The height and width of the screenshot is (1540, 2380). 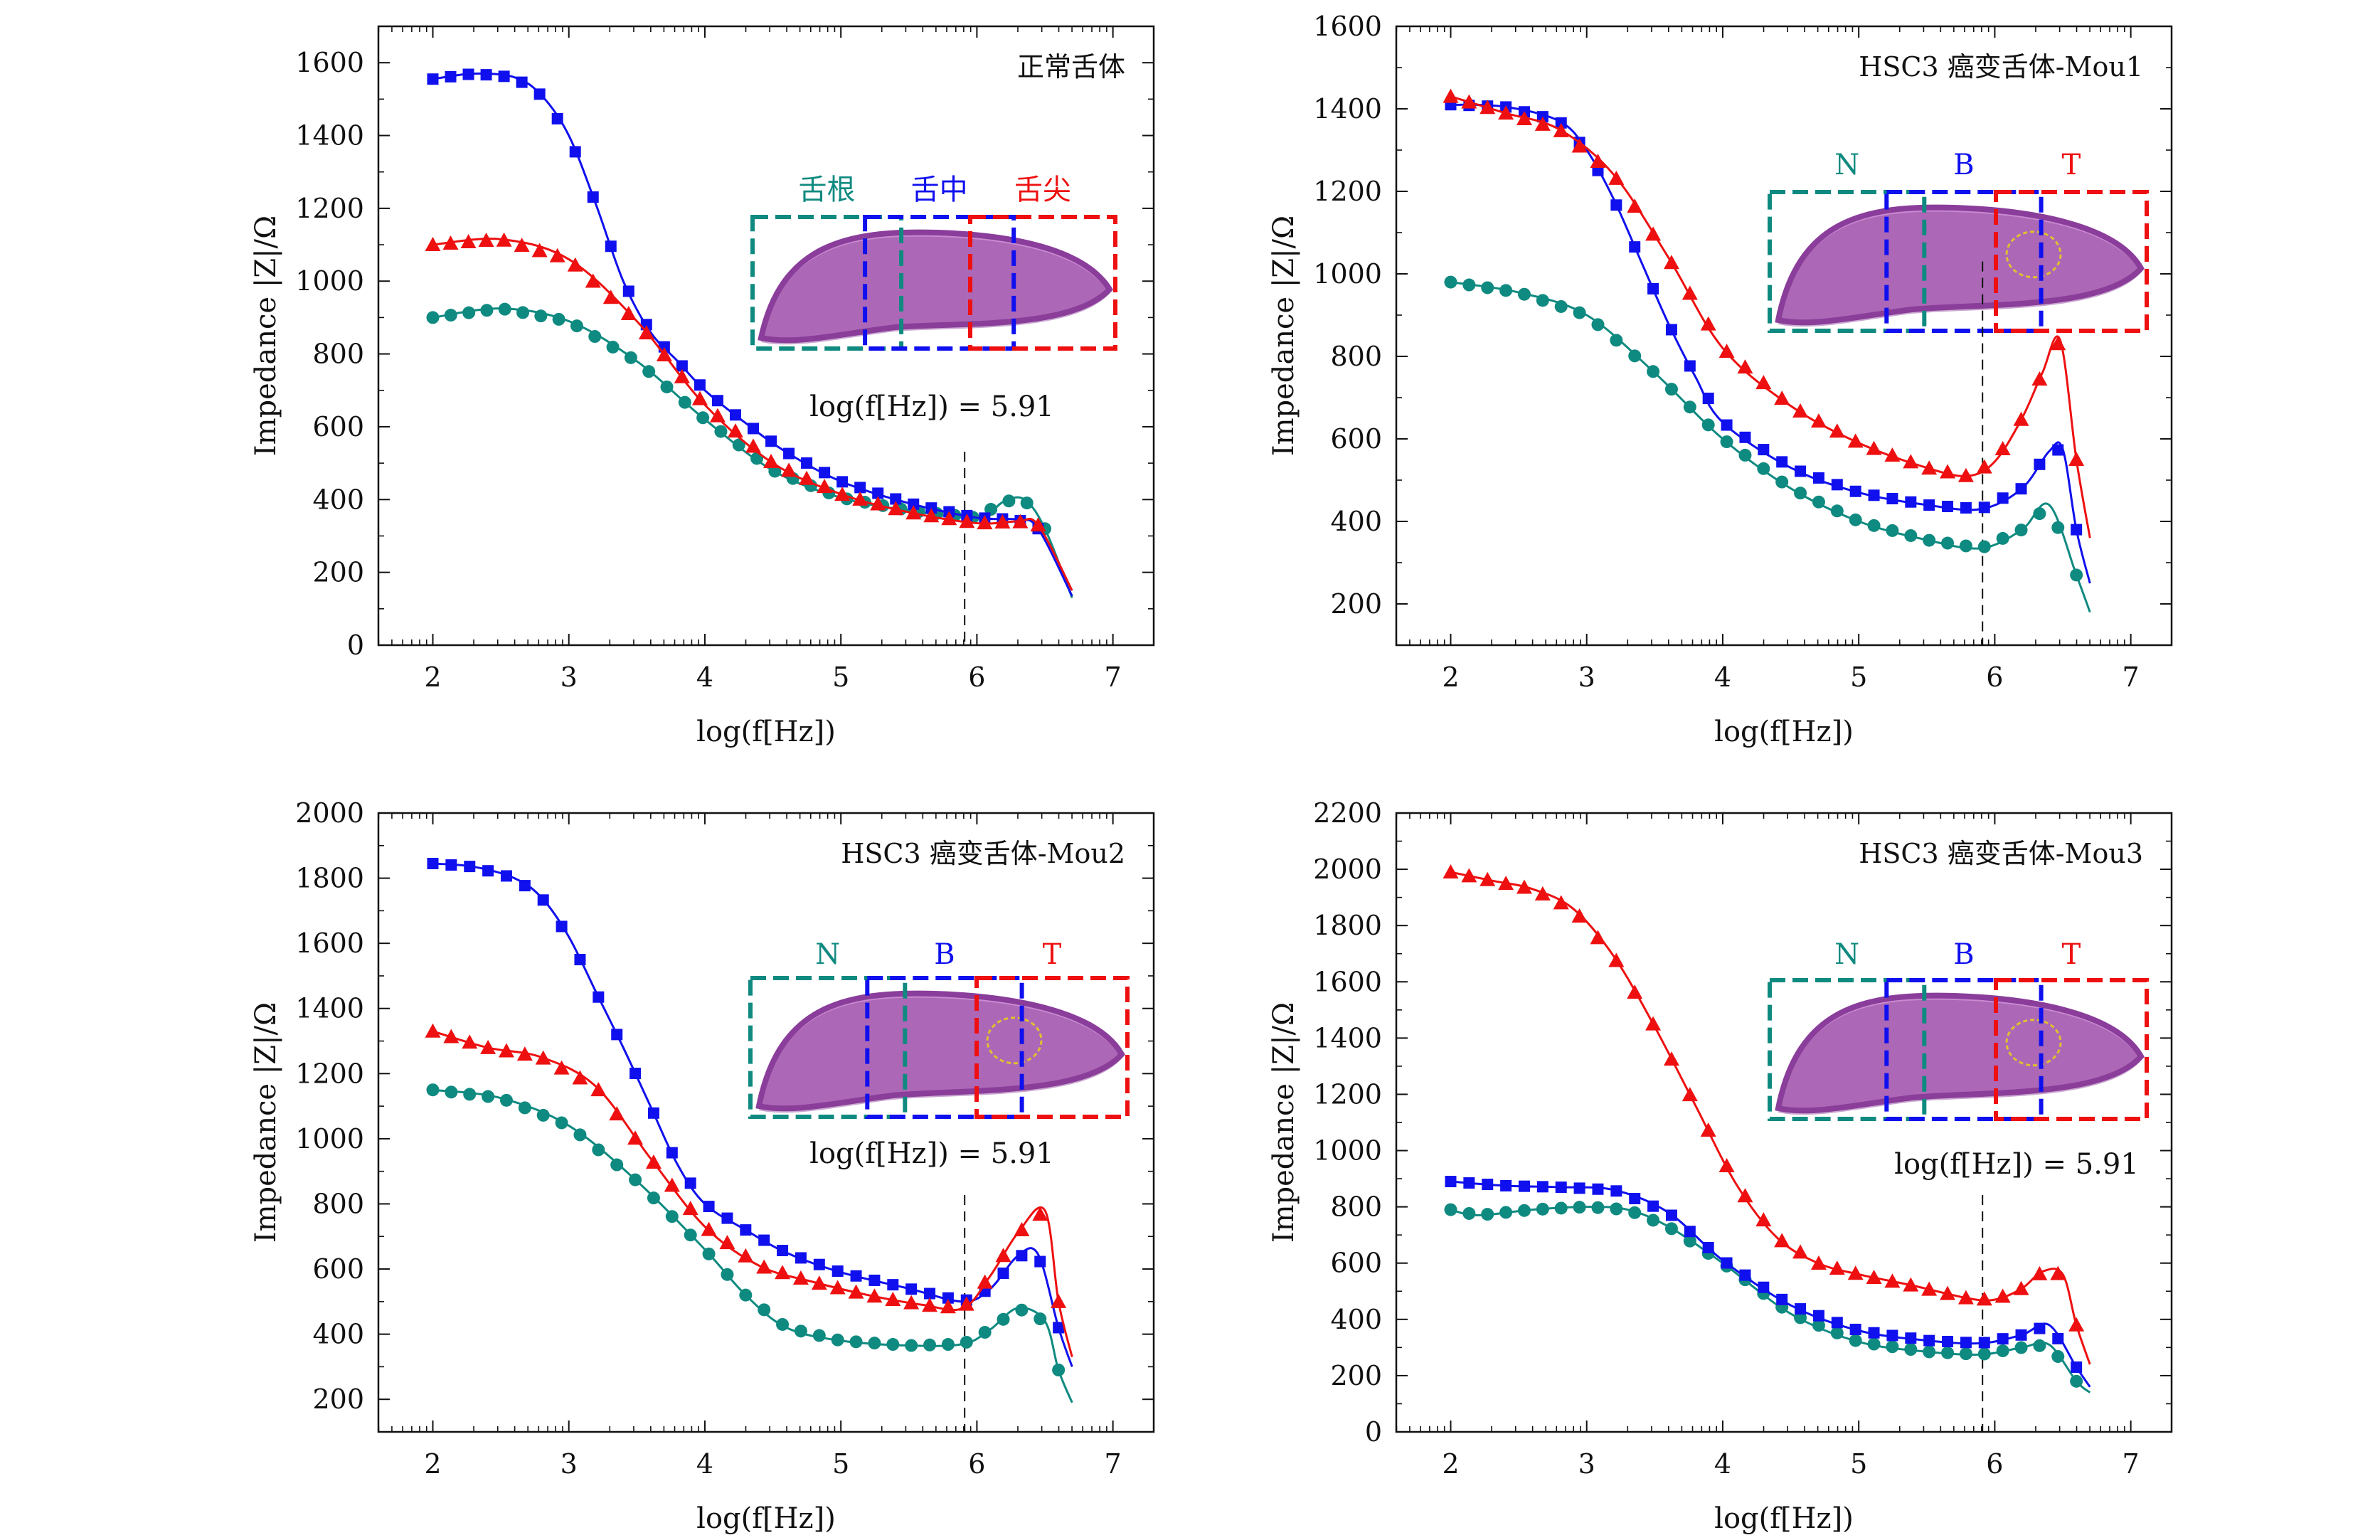 I want to click on series-T, so click(x=749, y=411).